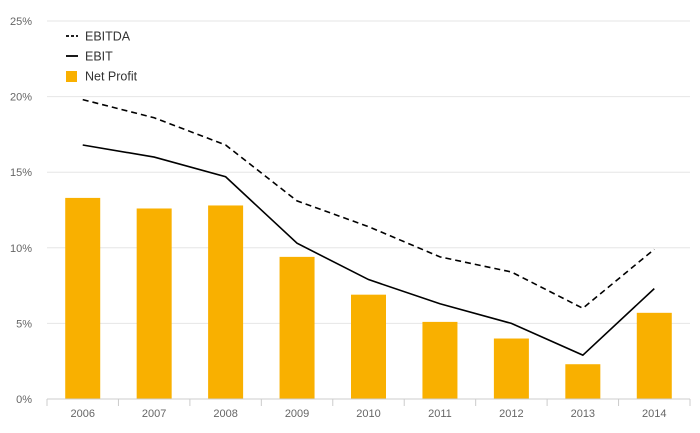 This screenshot has width=700, height=433. Describe the element at coordinates (154, 303) in the screenshot. I see `bar-2007` at that location.